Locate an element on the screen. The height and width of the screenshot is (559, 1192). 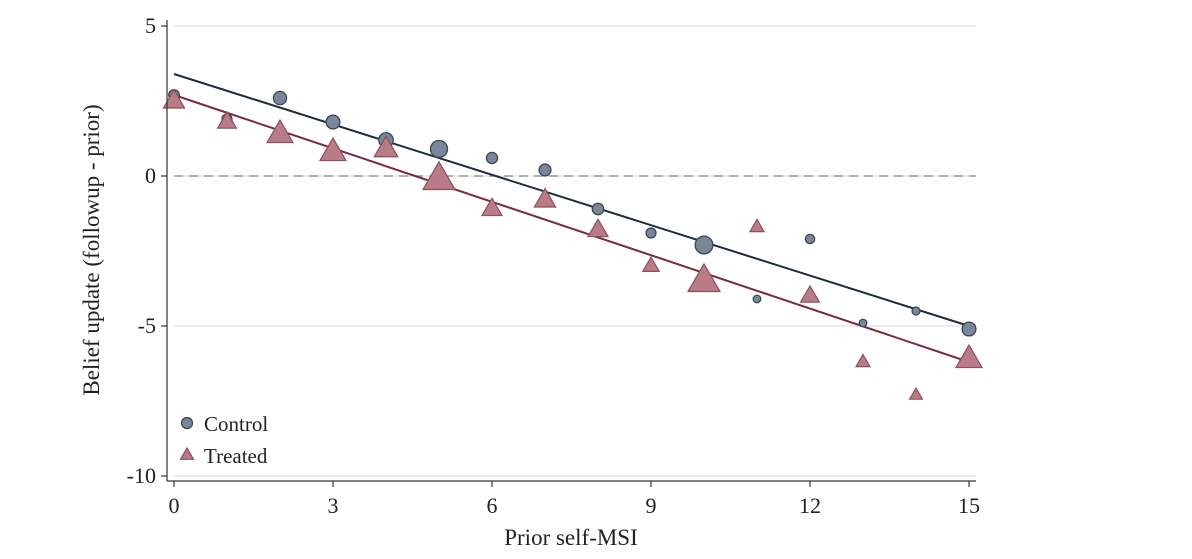
legend-marker-treated is located at coordinates (187, 453).